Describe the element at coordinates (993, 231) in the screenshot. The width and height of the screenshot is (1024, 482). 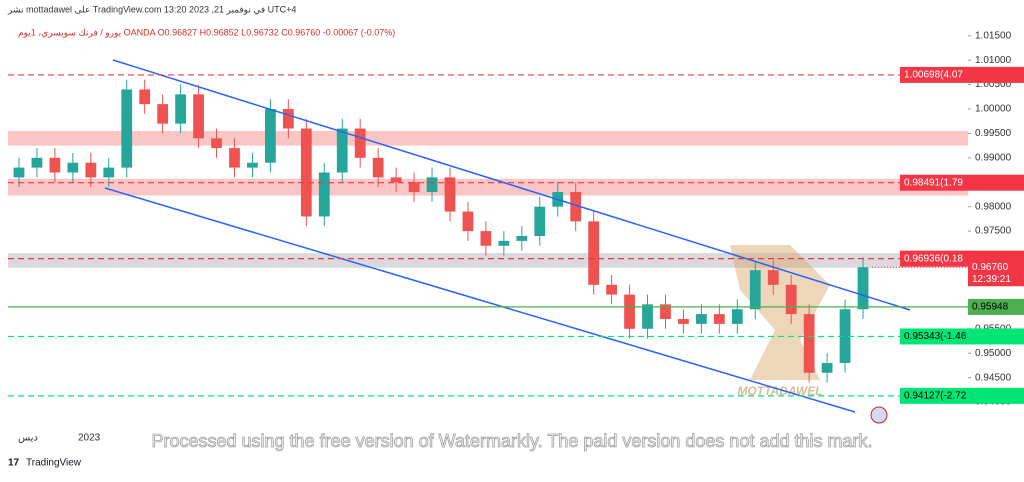
I see `y-tick-label: 0.97500` at that location.